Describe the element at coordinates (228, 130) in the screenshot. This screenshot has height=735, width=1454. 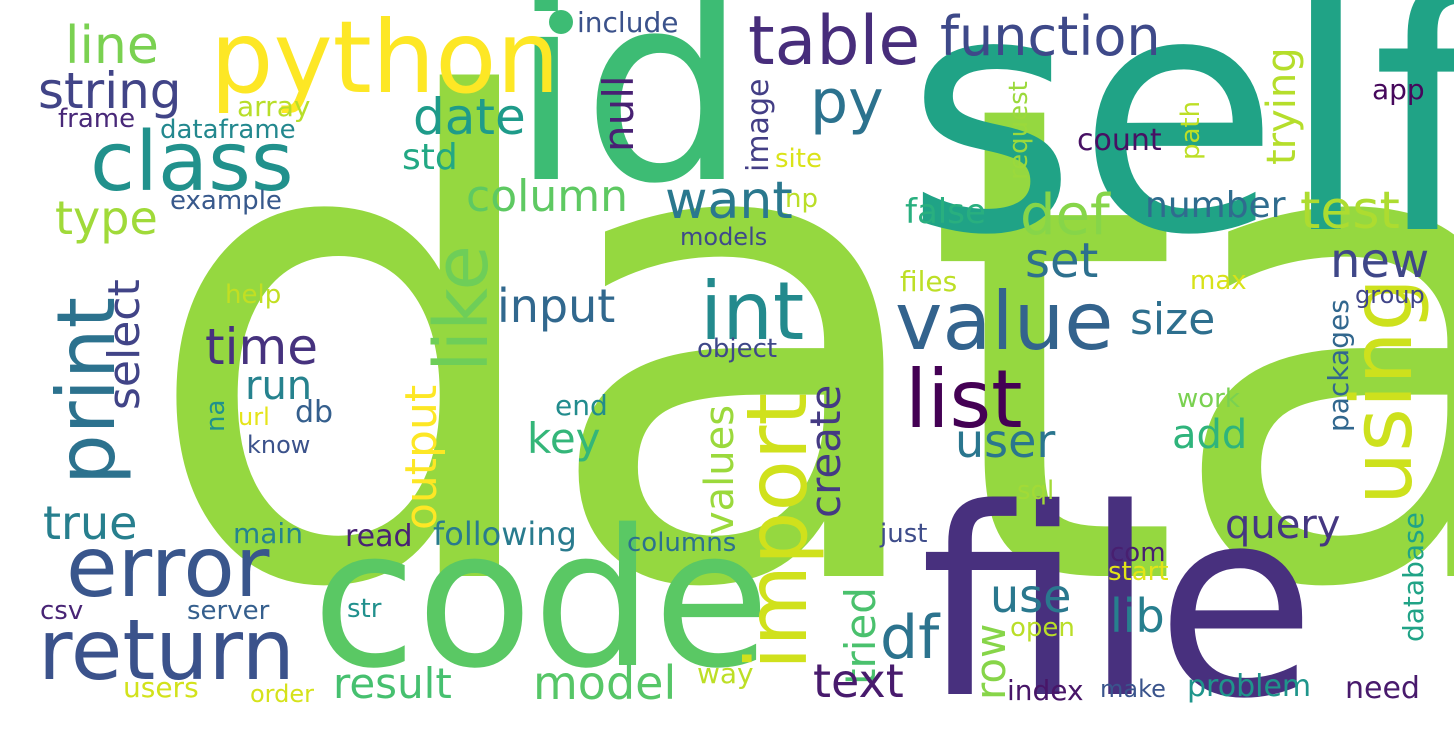
I see `word-dataframe: dataframe` at that location.